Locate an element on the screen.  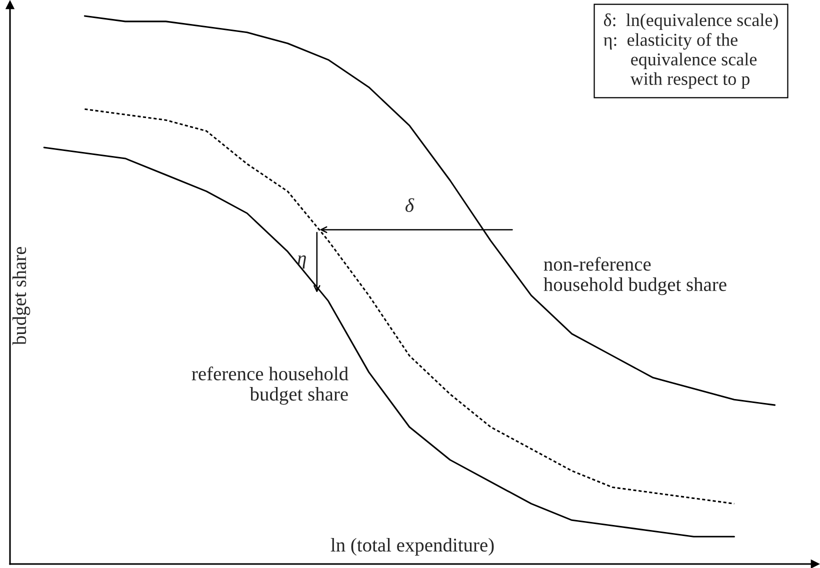
series-label: non-reference household budget share is located at coordinates (635, 276).